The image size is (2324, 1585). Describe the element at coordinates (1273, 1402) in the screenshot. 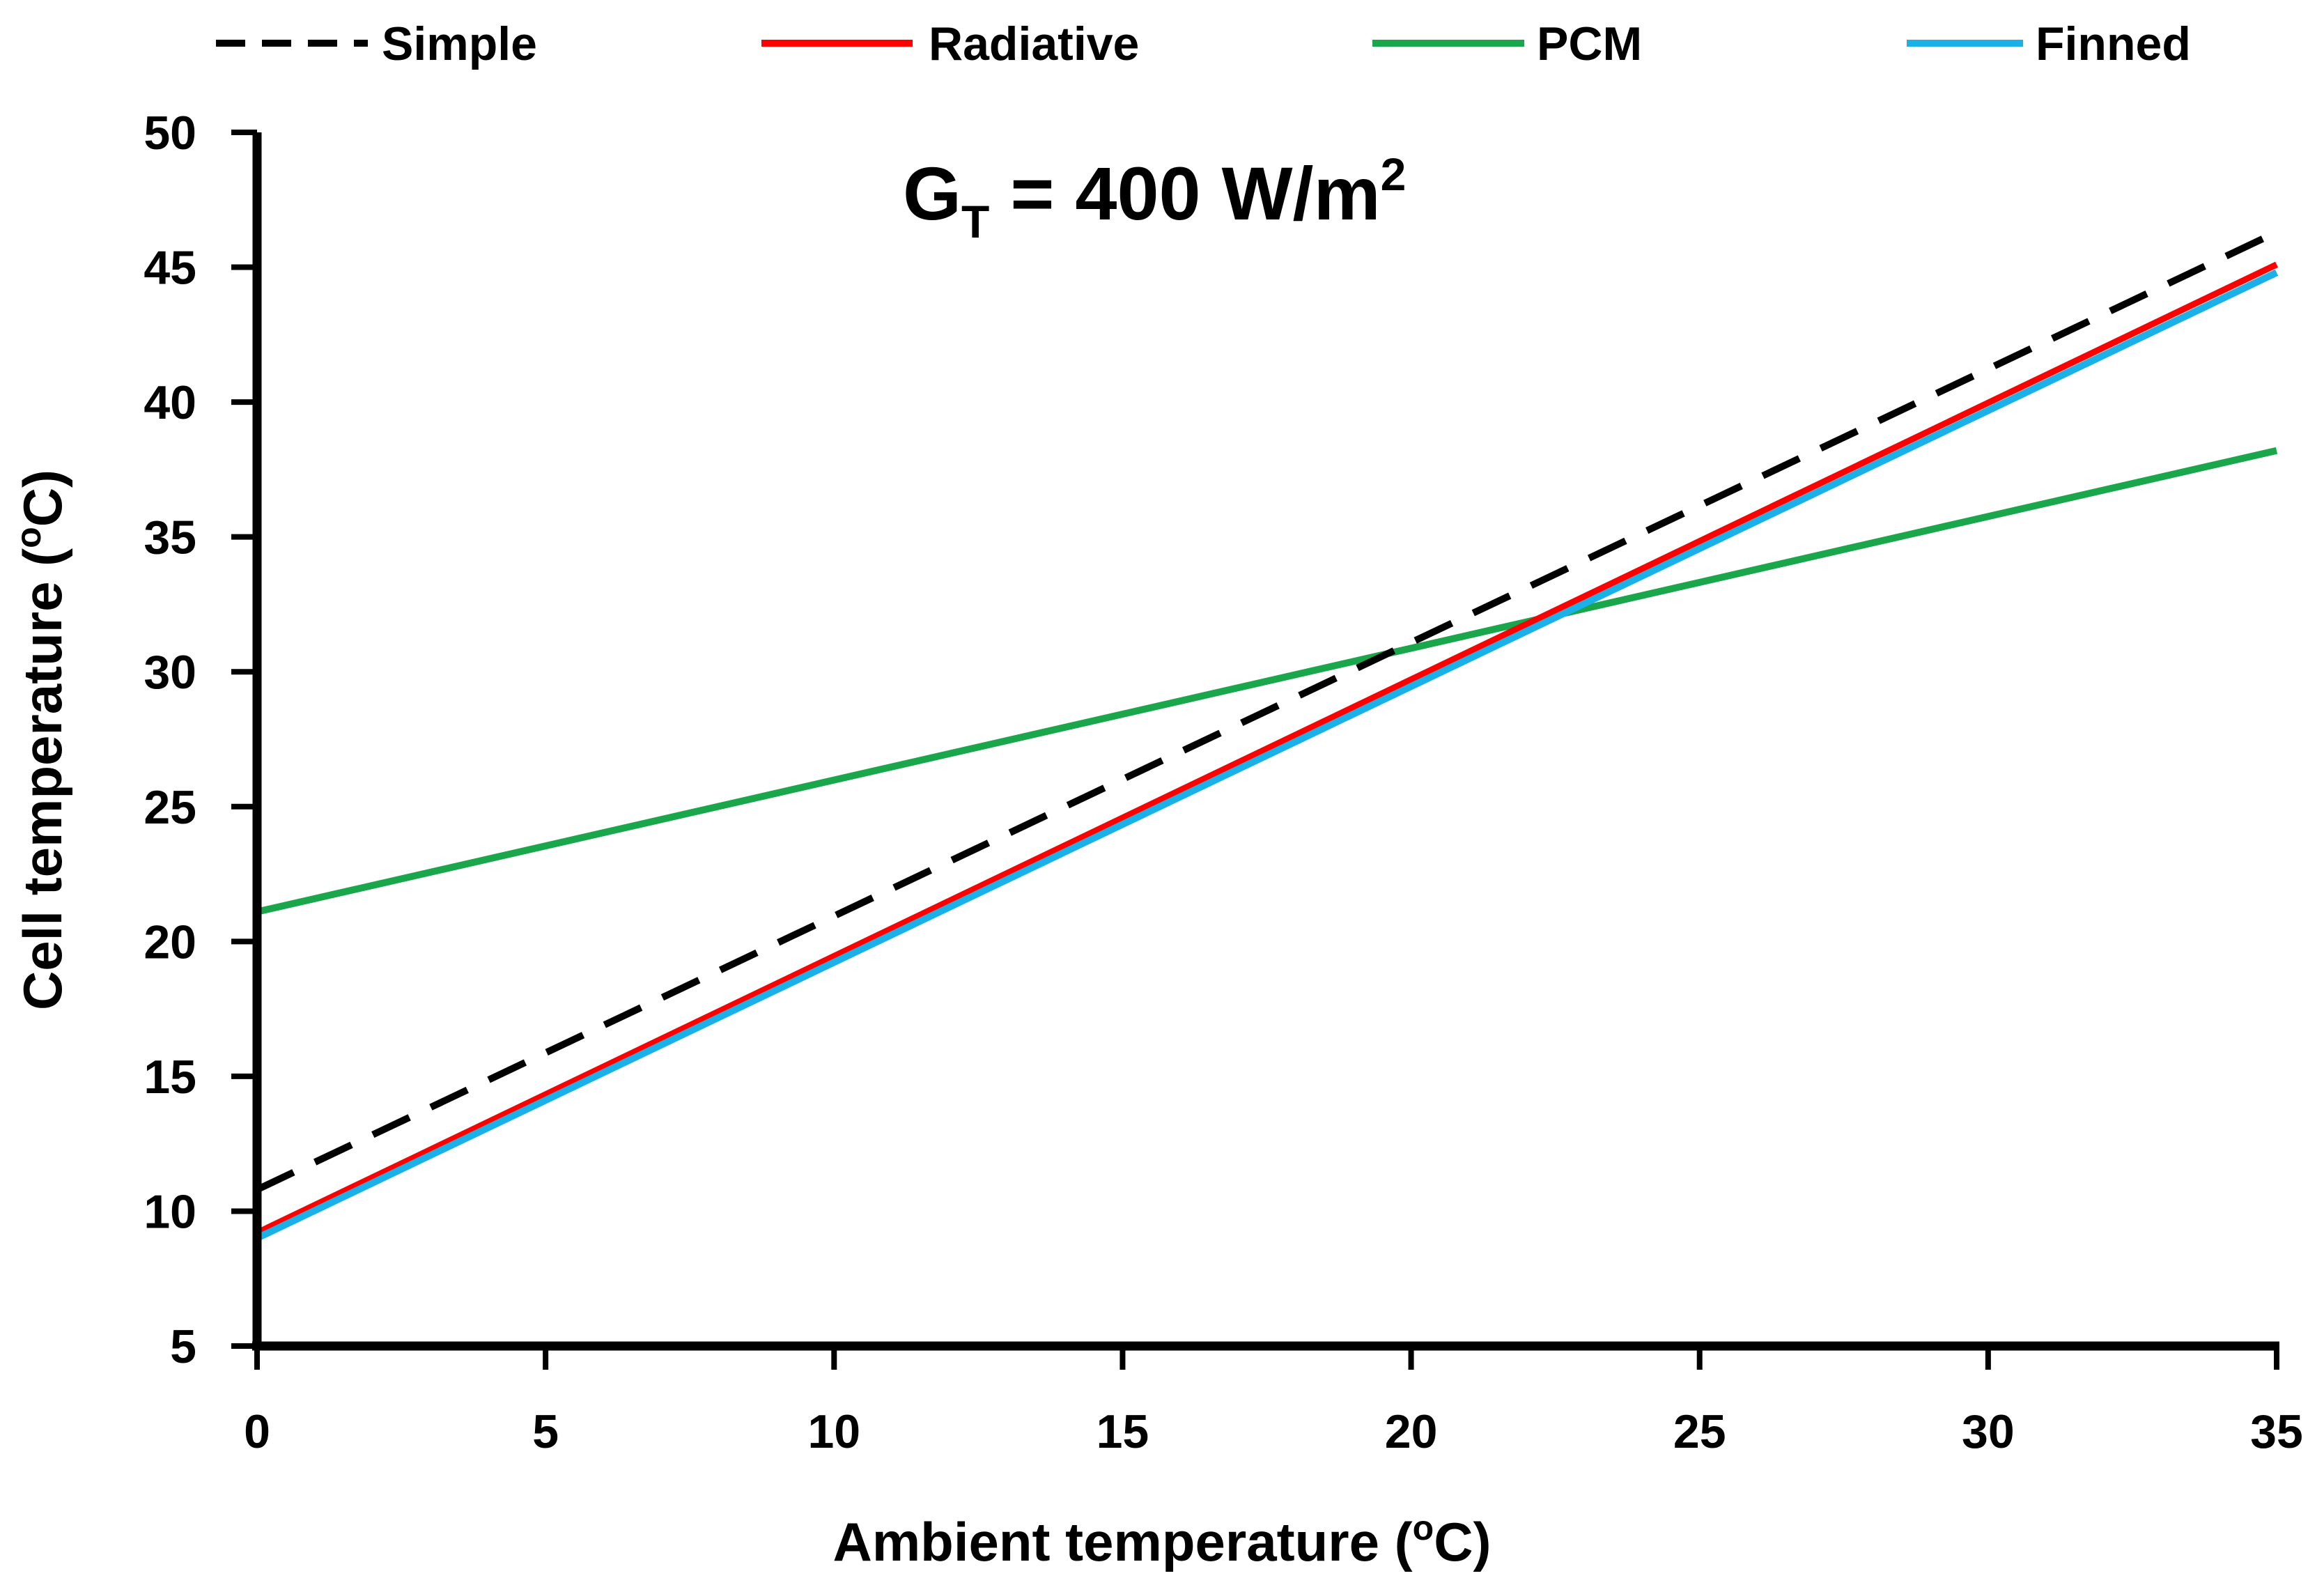

I see `x-ticks: 0 5 10 15 20 25 30 35` at that location.